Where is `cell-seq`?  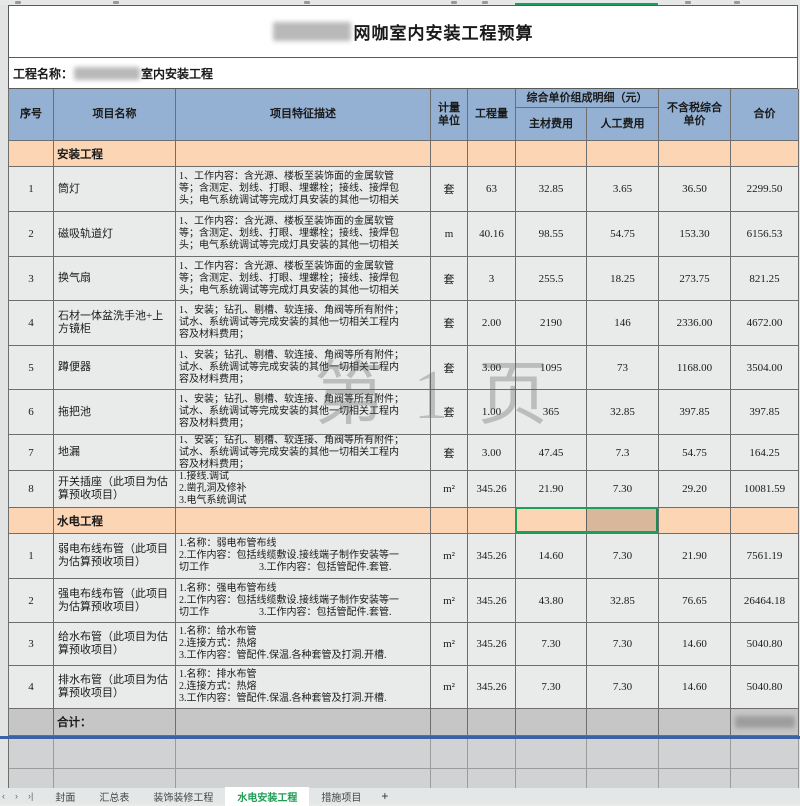 cell-seq is located at coordinates (31, 154).